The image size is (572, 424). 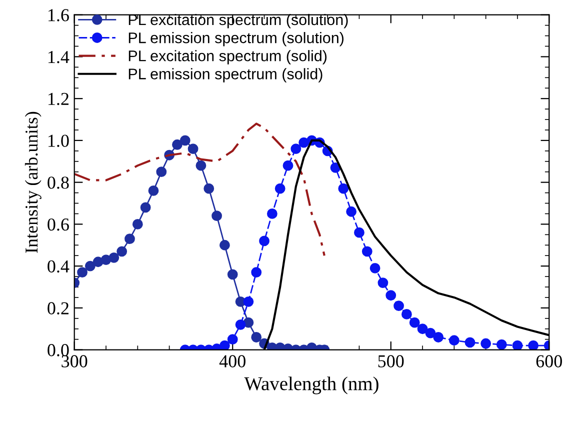 I want to click on y-axis-title: Intensity (arb.units), so click(x=33, y=182).